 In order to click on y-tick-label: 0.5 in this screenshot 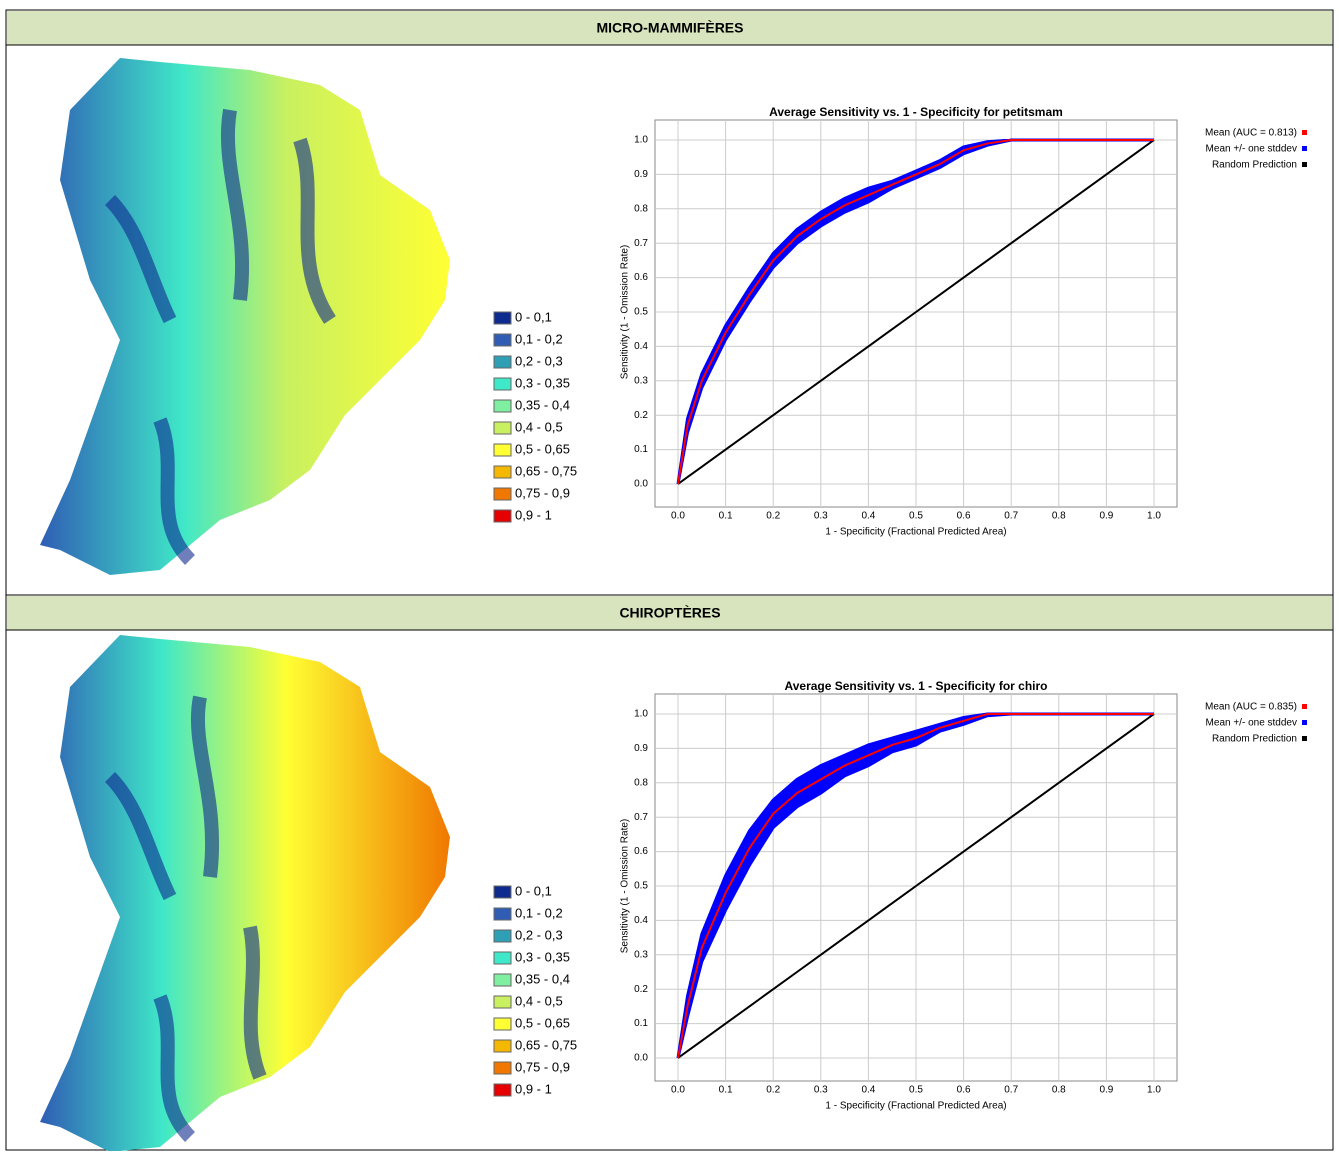, I will do `click(641, 886)`.